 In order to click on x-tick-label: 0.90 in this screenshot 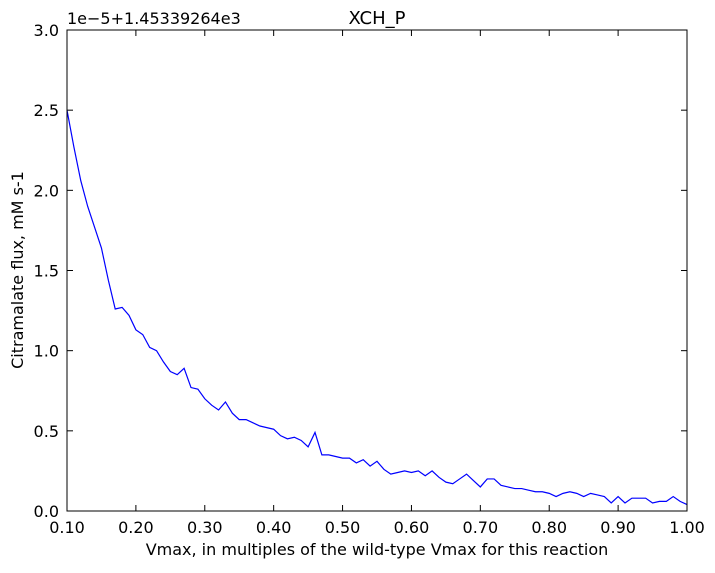, I will do `click(618, 527)`.